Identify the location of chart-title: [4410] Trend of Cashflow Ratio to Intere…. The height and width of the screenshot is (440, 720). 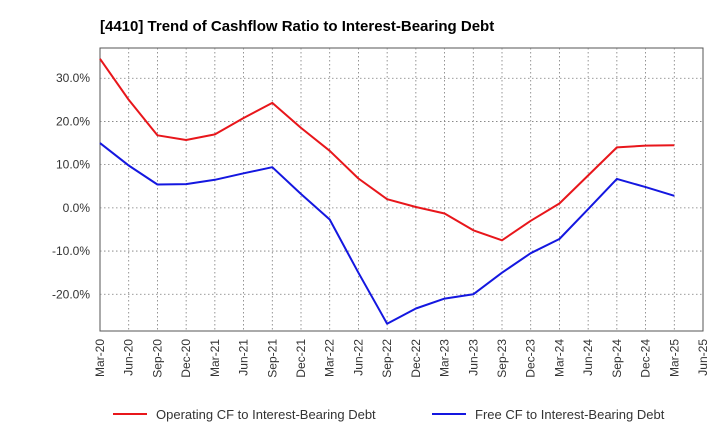
(297, 26).